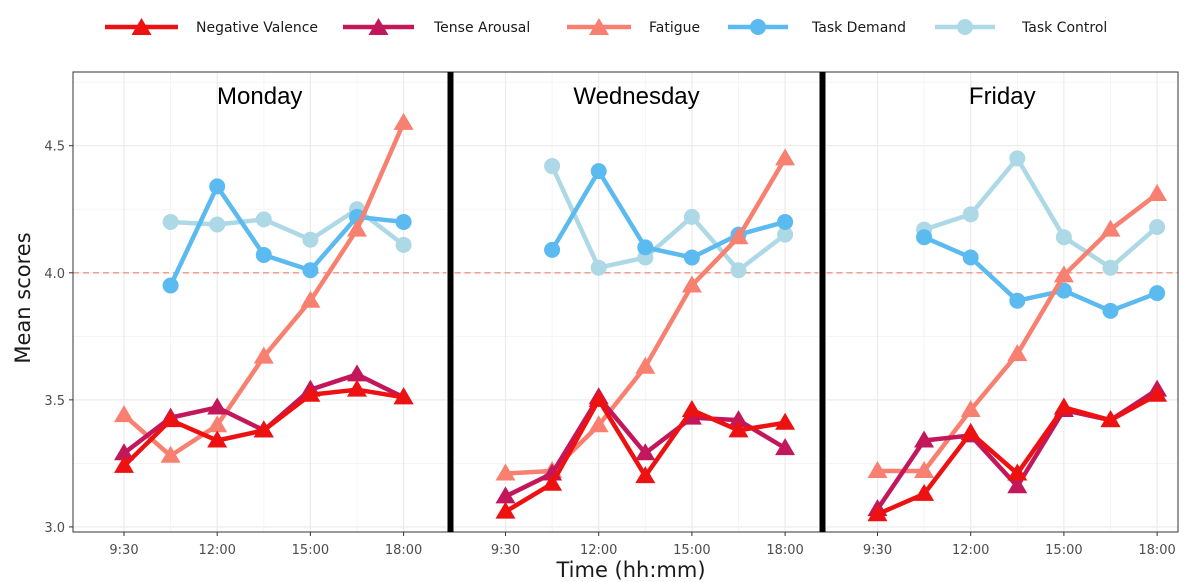 The width and height of the screenshot is (1189, 582). I want to click on panel-title: Wednesday, so click(636, 96).